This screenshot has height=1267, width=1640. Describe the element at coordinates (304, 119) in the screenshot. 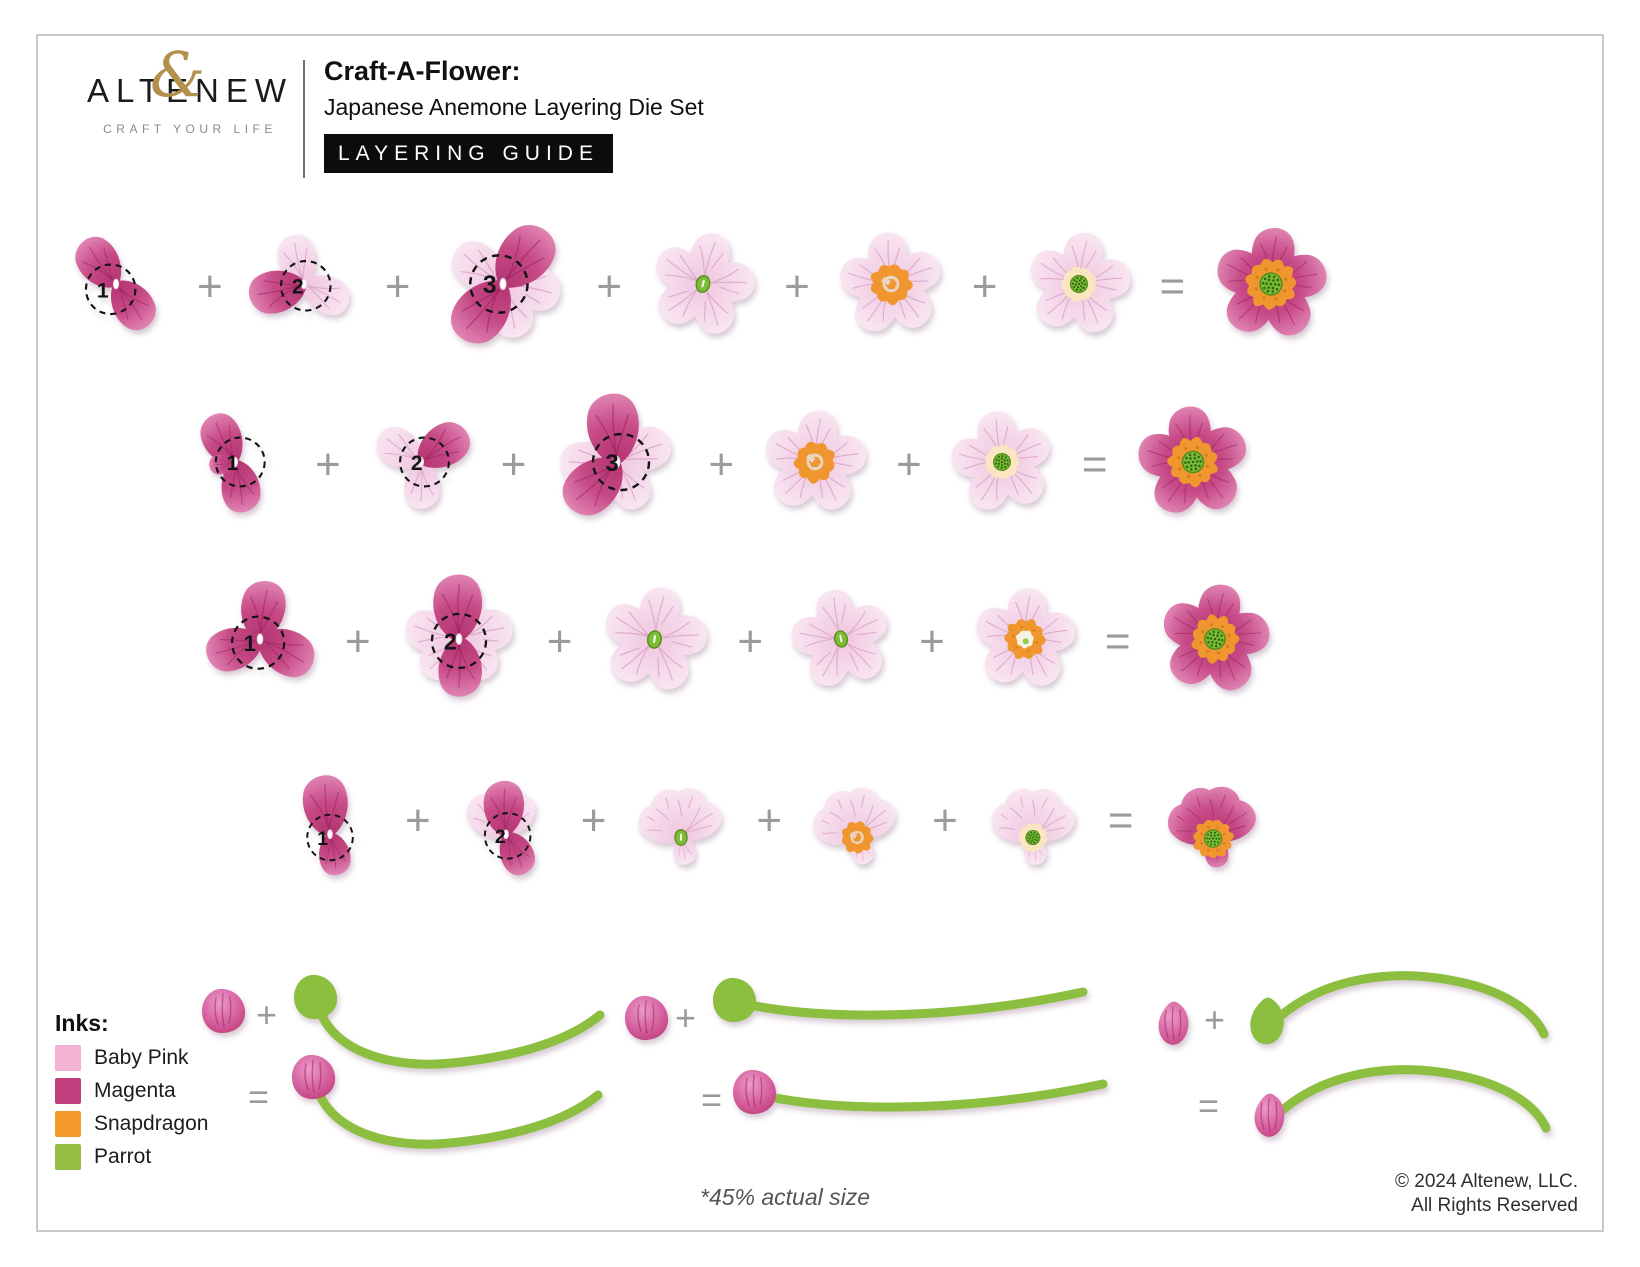

I see `header-divider` at that location.